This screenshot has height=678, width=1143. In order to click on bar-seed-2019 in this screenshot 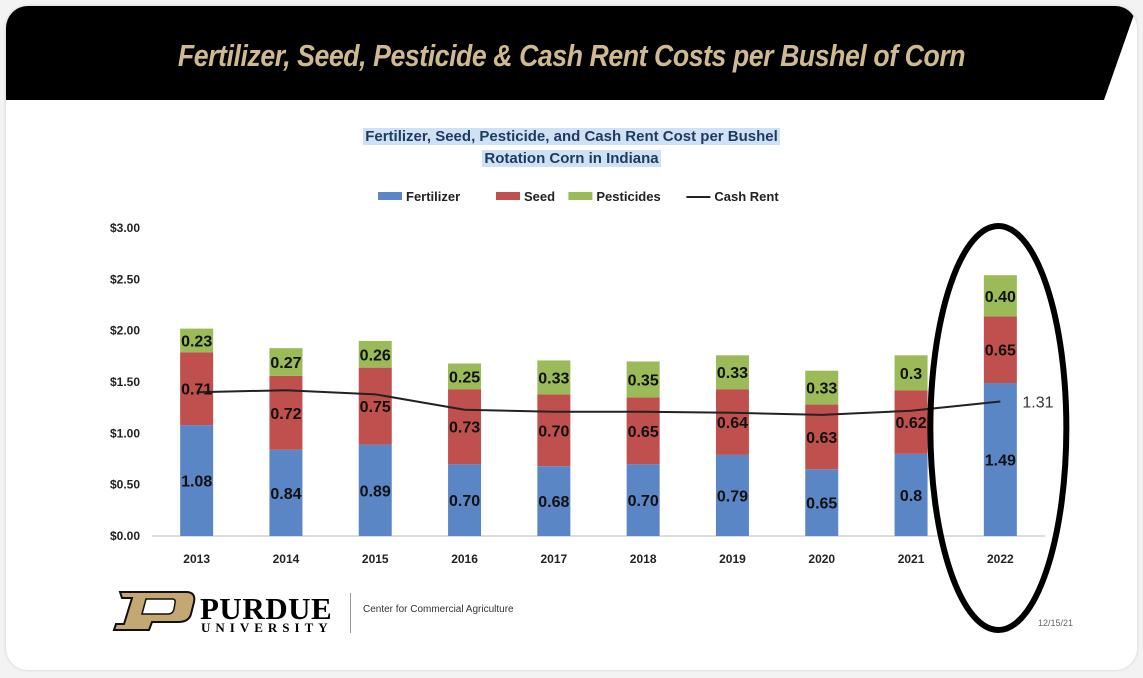, I will do `click(732, 422)`.